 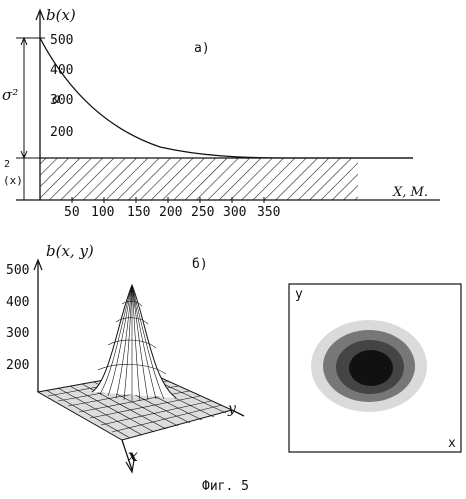 What do you see at coordinates (268, 212) in the screenshot?
I see `x-tick-350: 350` at bounding box center [268, 212].